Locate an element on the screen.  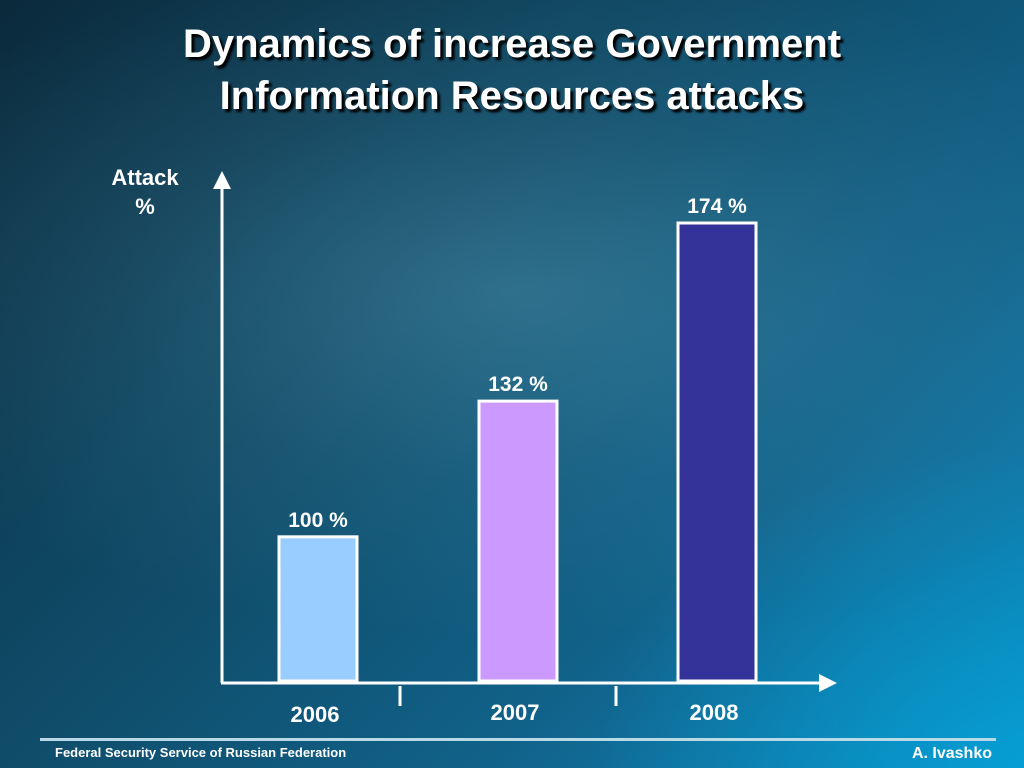
data-label-2008: 174 % is located at coordinates (717, 206).